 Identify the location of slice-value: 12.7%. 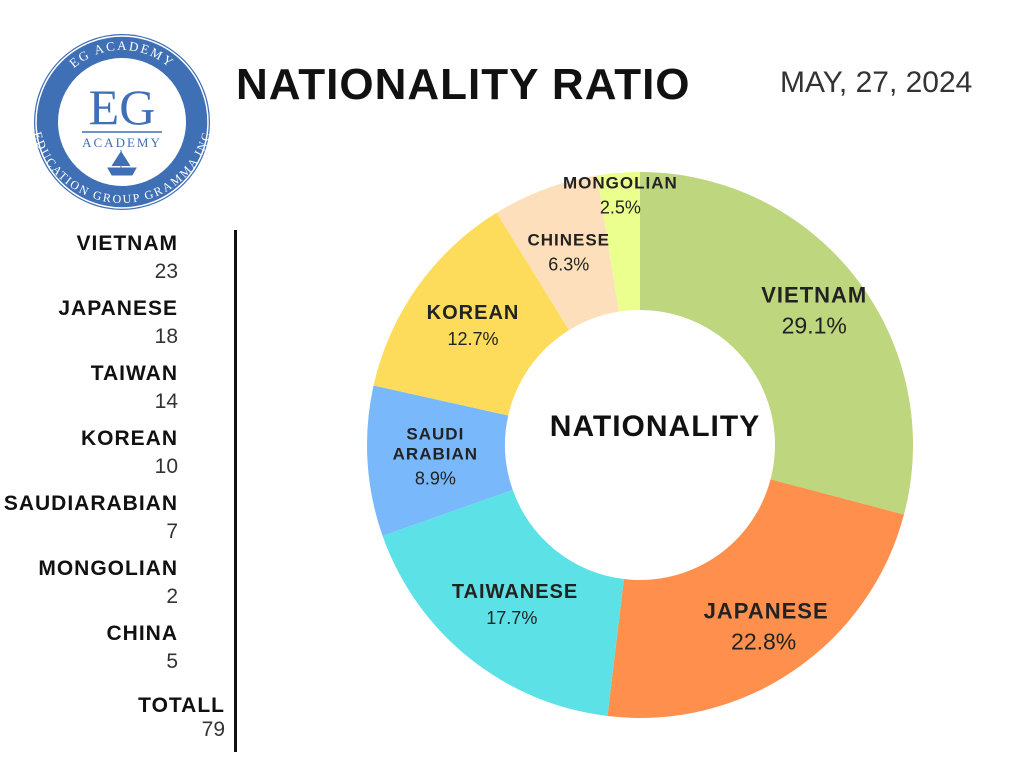
(473, 339).